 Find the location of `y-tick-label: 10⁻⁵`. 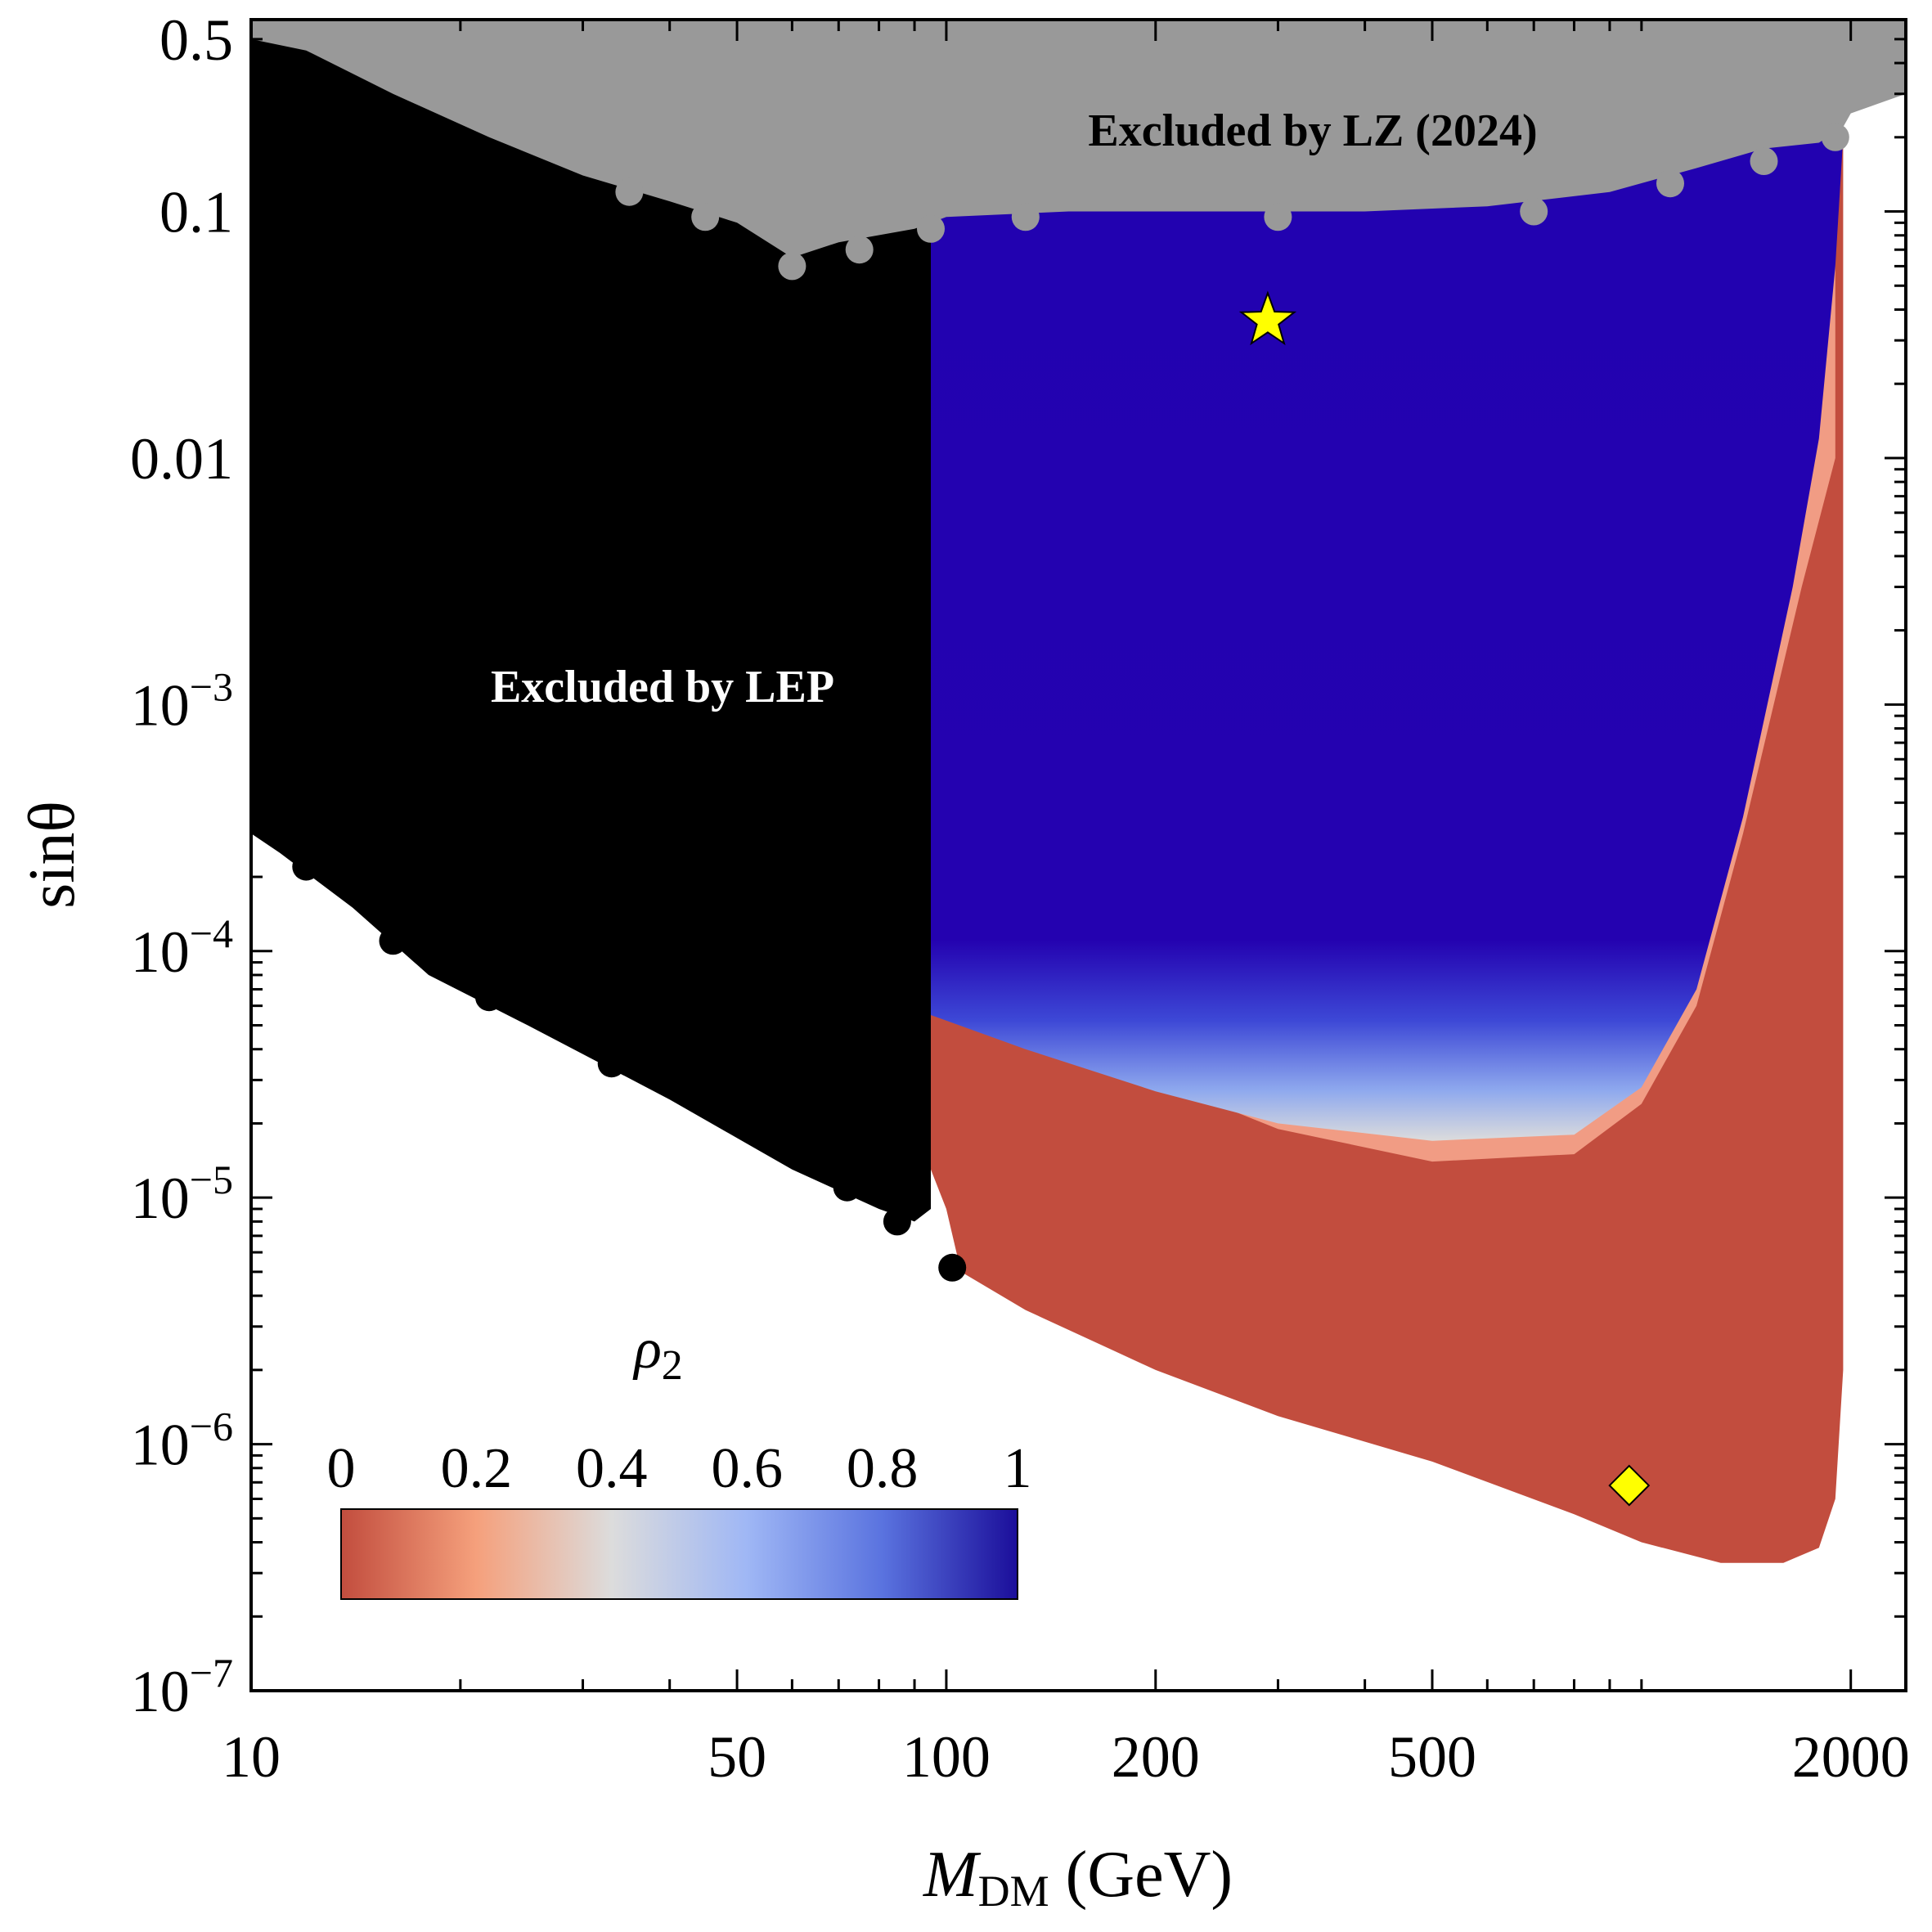

y-tick-label: 10⁻⁵ is located at coordinates (182, 1194).